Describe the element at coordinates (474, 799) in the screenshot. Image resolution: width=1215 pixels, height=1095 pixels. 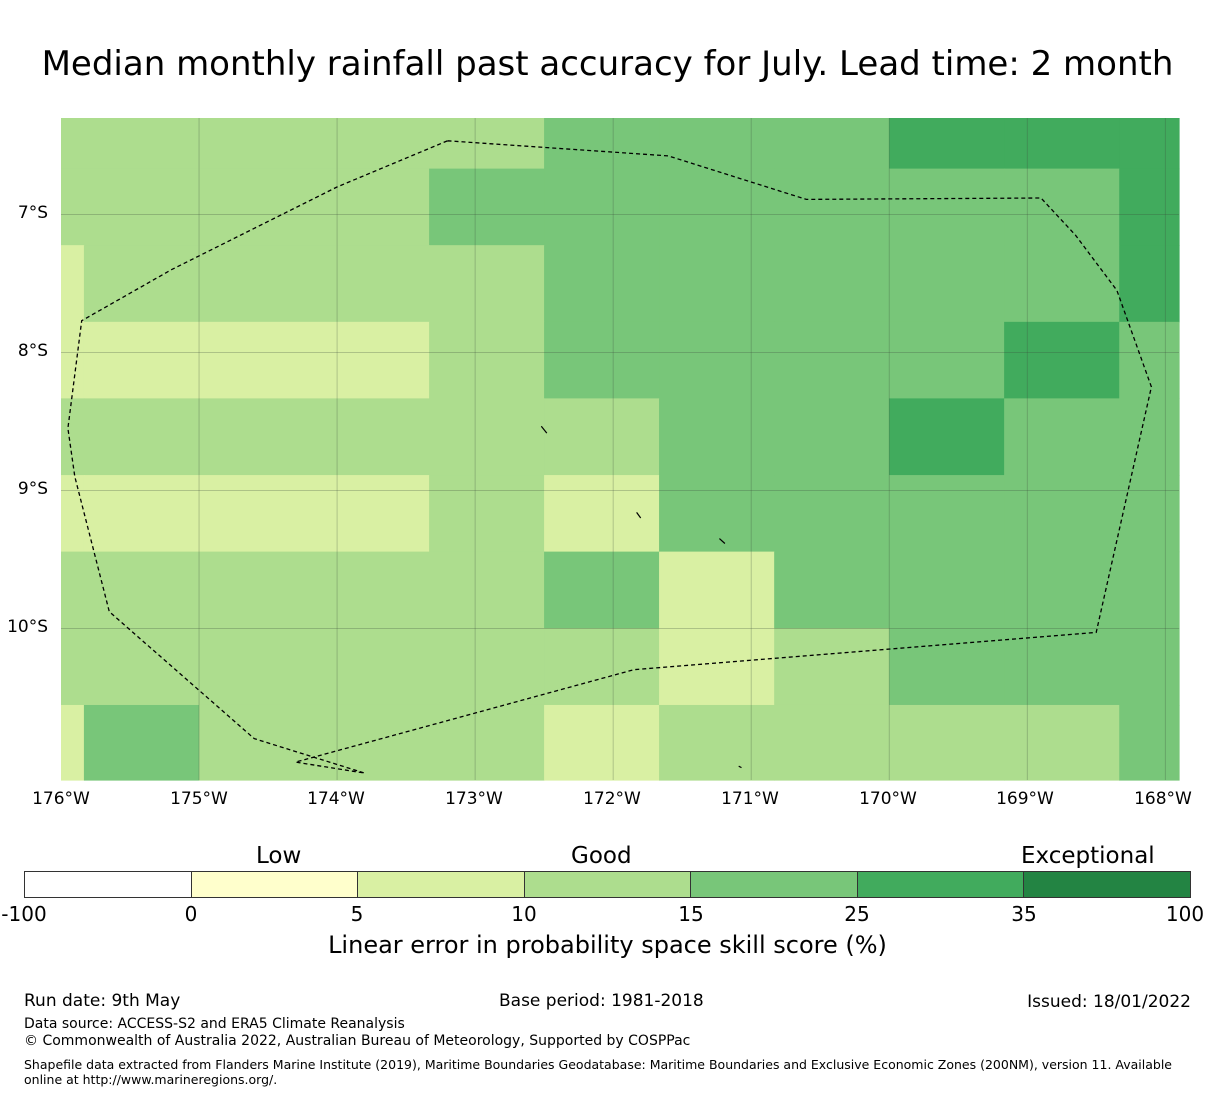
I see `lon-label-173w: 173°W` at that location.